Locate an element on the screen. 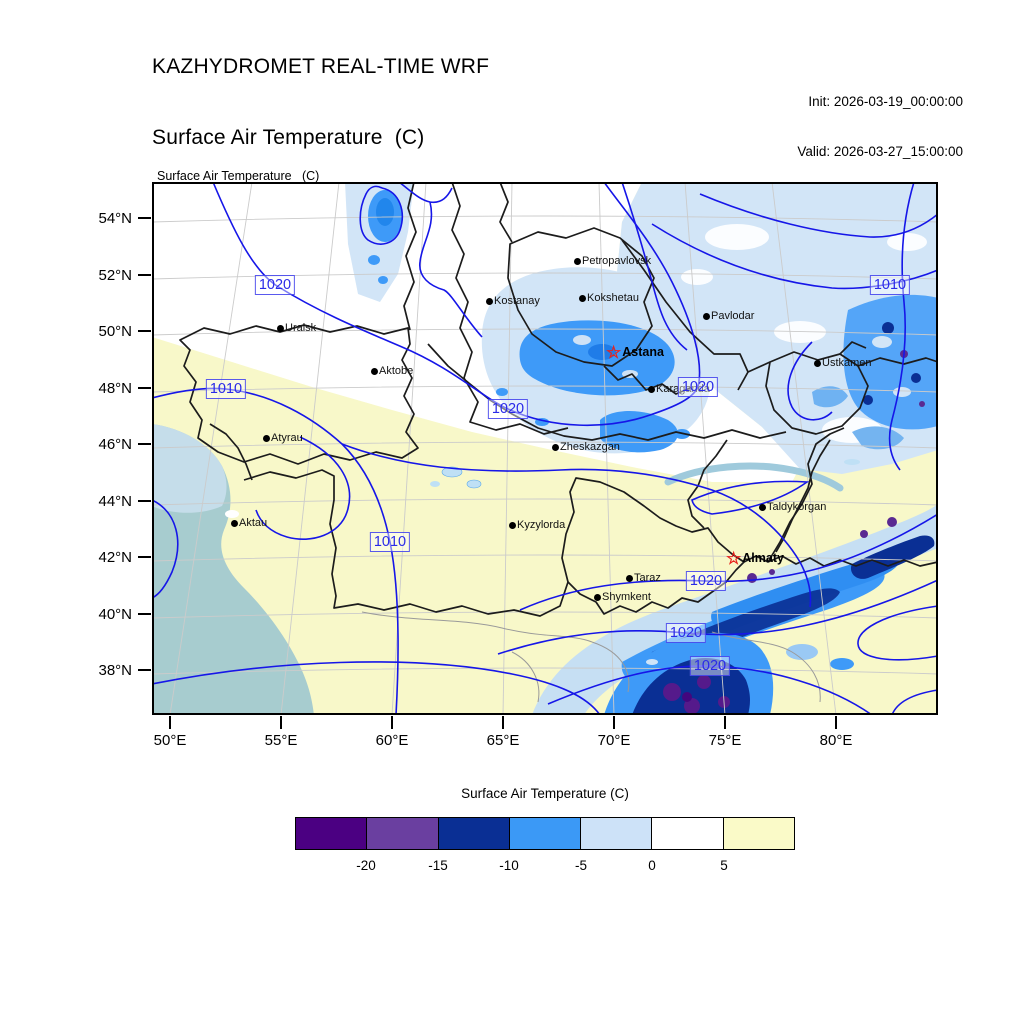 The image size is (1024, 1024). city-label: Petropavlovsk is located at coordinates (617, 261).